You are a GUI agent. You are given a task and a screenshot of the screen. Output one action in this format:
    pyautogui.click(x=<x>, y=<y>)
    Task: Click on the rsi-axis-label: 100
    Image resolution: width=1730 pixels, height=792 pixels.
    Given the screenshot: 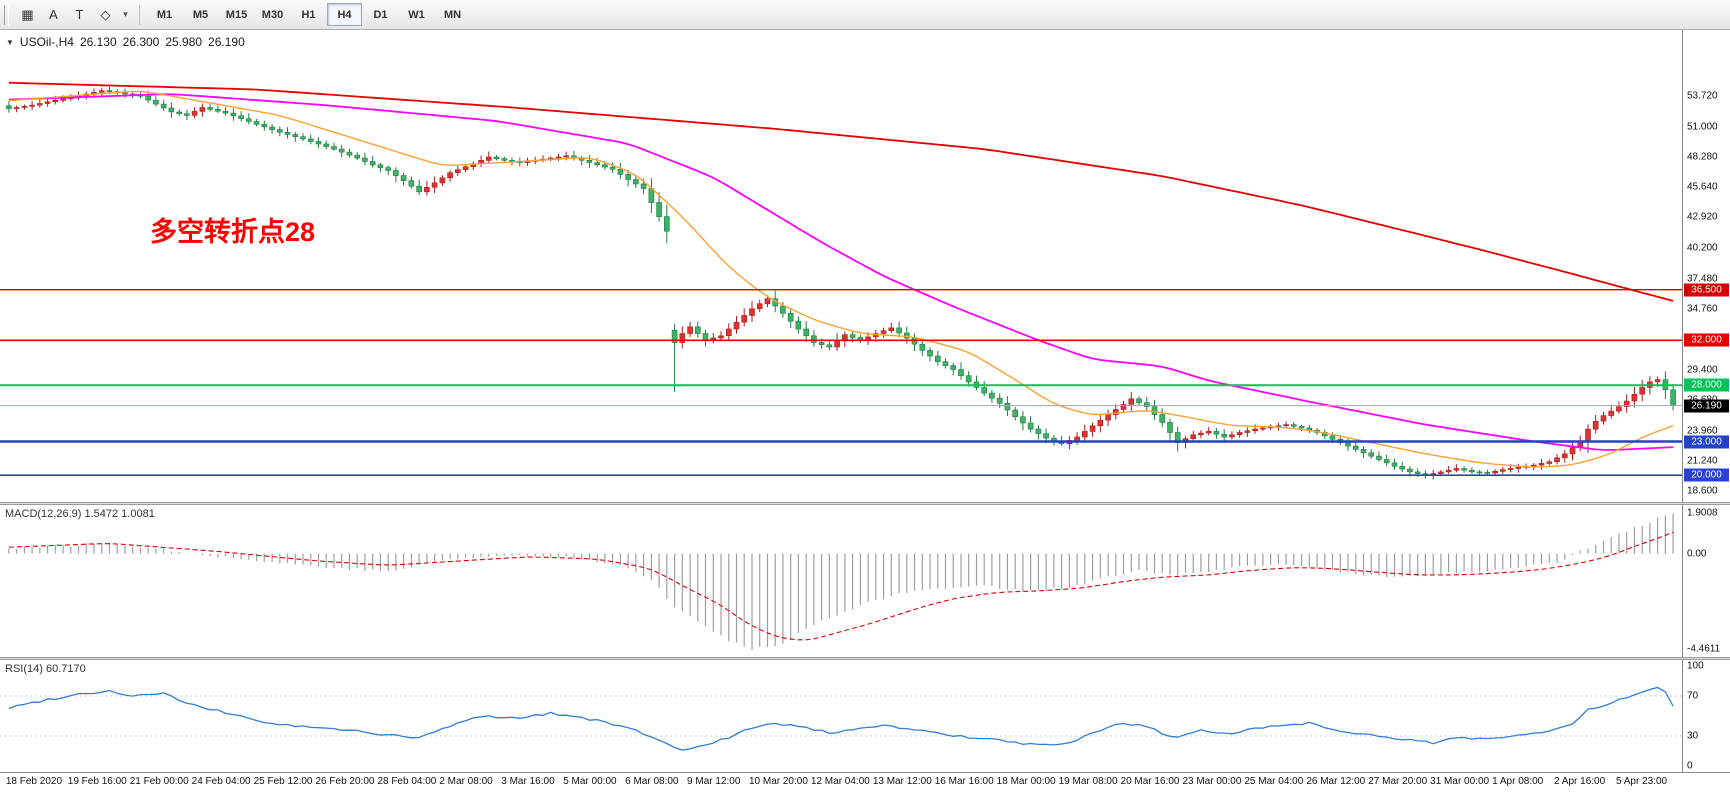 What is the action you would take?
    pyautogui.click(x=1695, y=666)
    